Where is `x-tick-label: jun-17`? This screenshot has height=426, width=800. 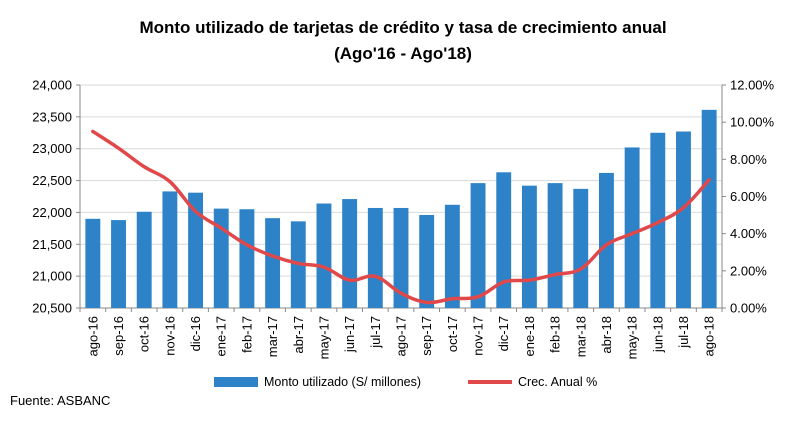
x-tick-label: jun-17 is located at coordinates (349, 334).